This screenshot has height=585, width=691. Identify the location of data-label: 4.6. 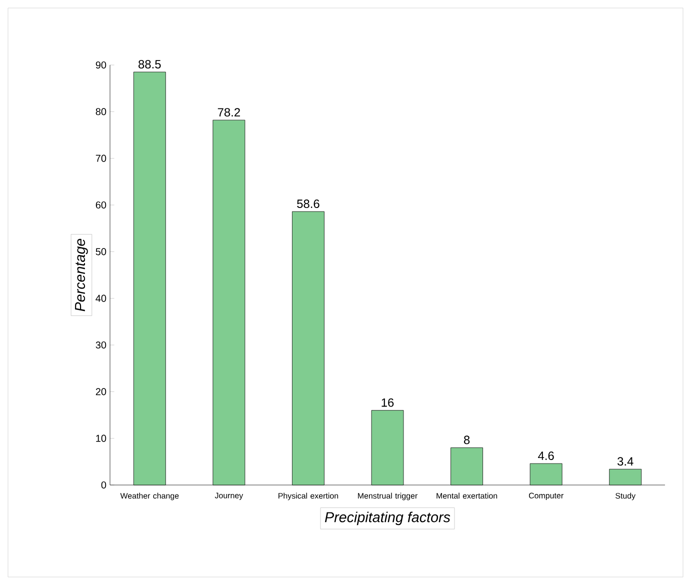
(546, 456).